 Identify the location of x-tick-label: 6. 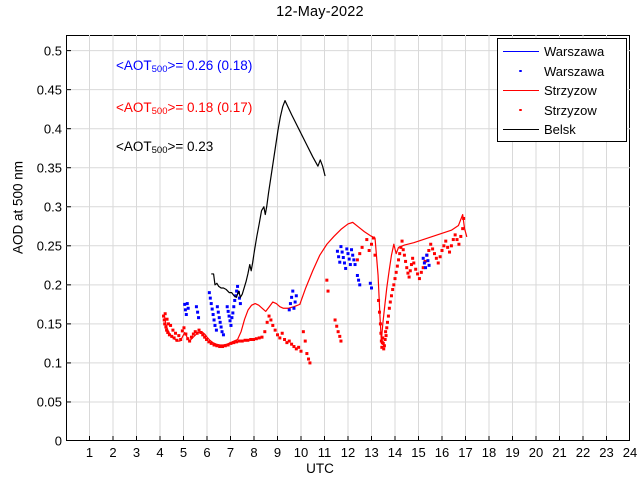
(207, 452).